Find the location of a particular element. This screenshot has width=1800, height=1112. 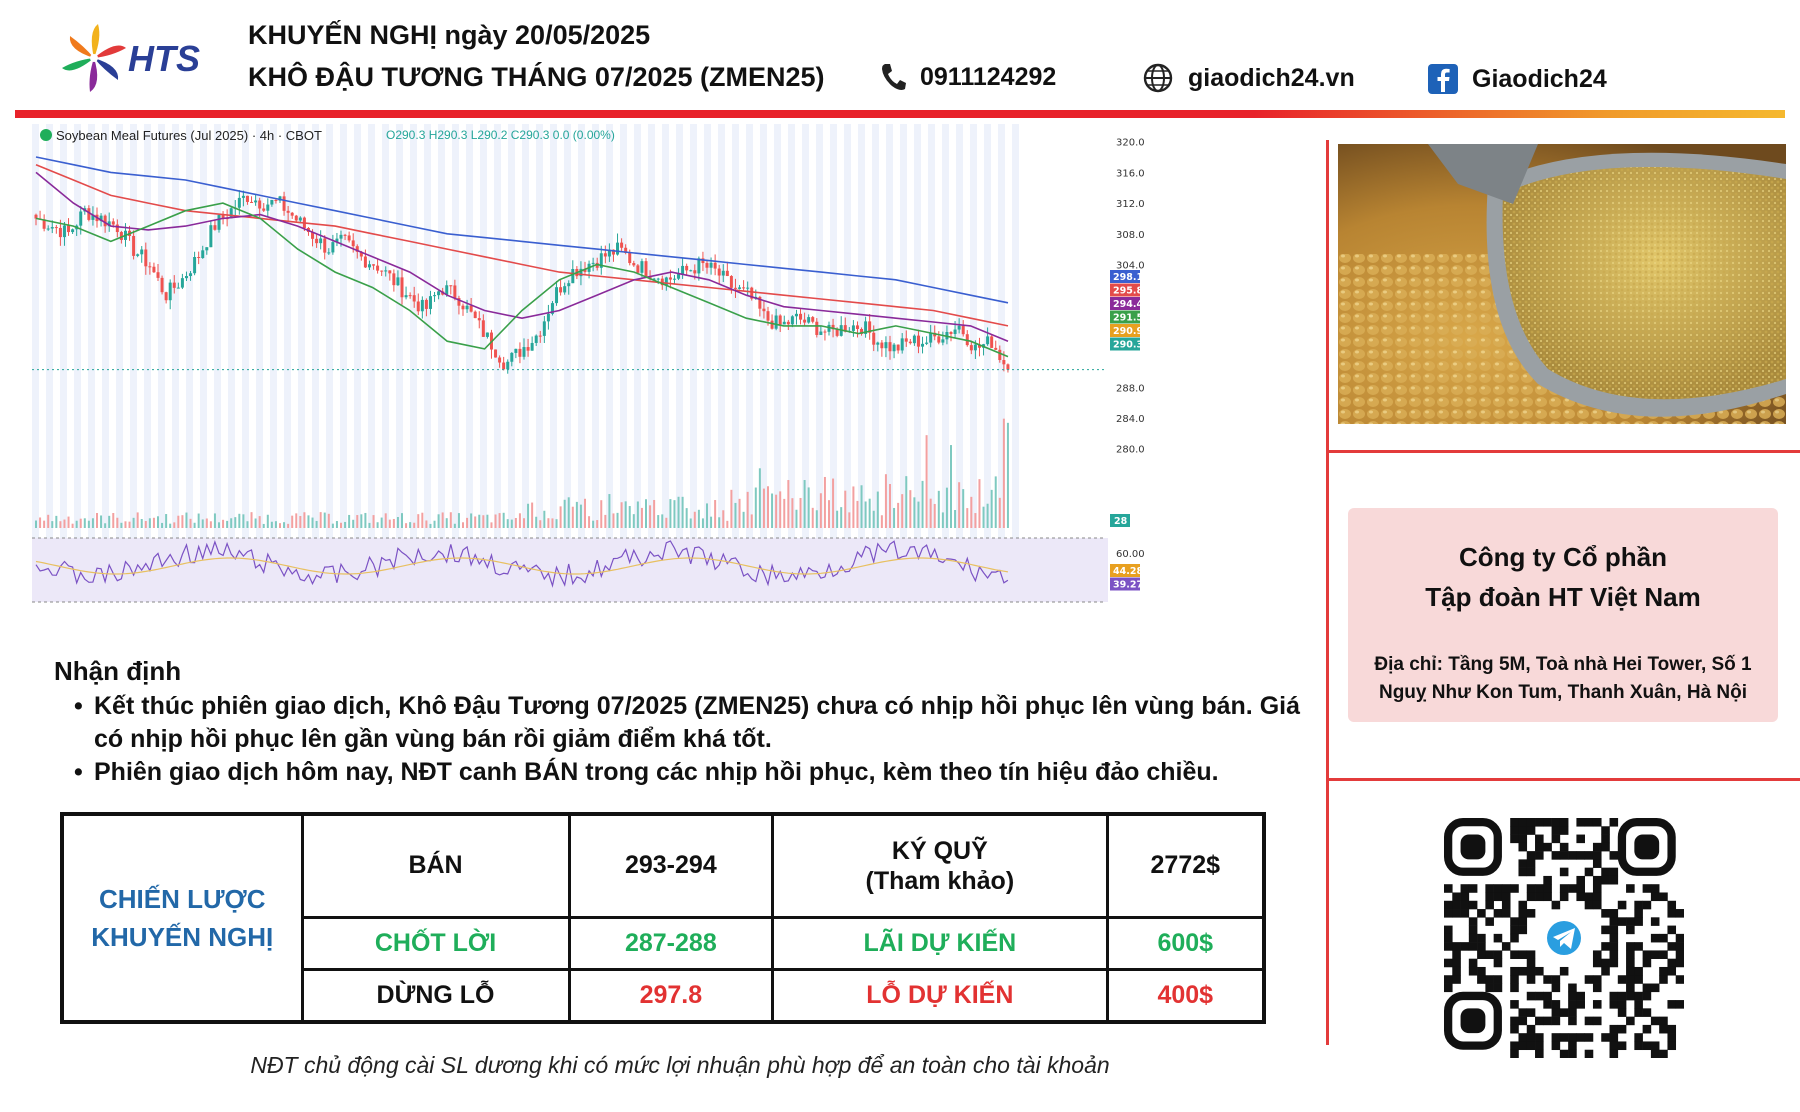

contact-phone: 0911124292 is located at coordinates (968, 77).